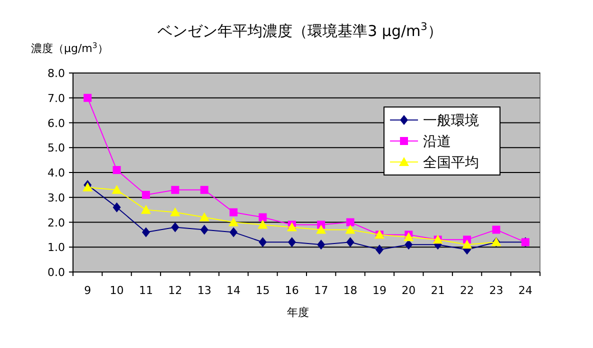 The height and width of the screenshot is (348, 593). I want to click on chart-title: ベンゼン年平均濃度（環境基準3 μg/m$^{3}$）, so click(300, 30).